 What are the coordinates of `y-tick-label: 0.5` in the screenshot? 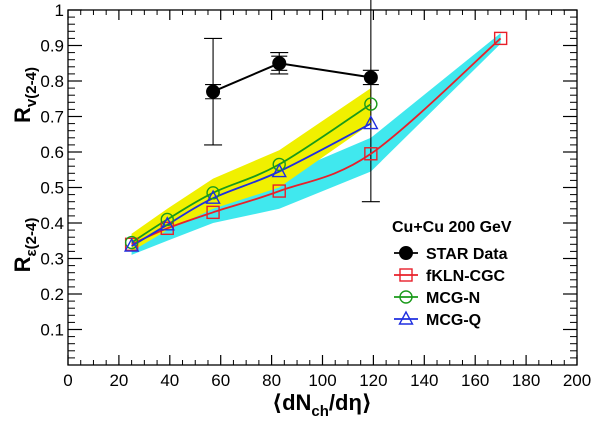 It's located at (52, 188).